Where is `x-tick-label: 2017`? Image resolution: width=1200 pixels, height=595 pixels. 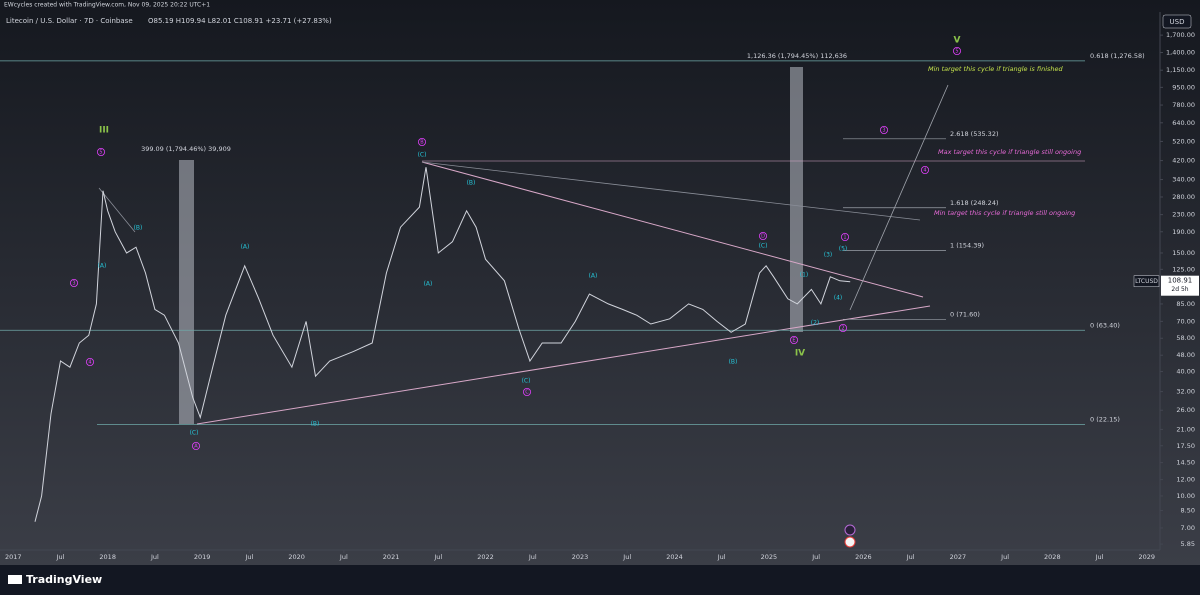
x-tick-label: 2017 is located at coordinates (13, 557).